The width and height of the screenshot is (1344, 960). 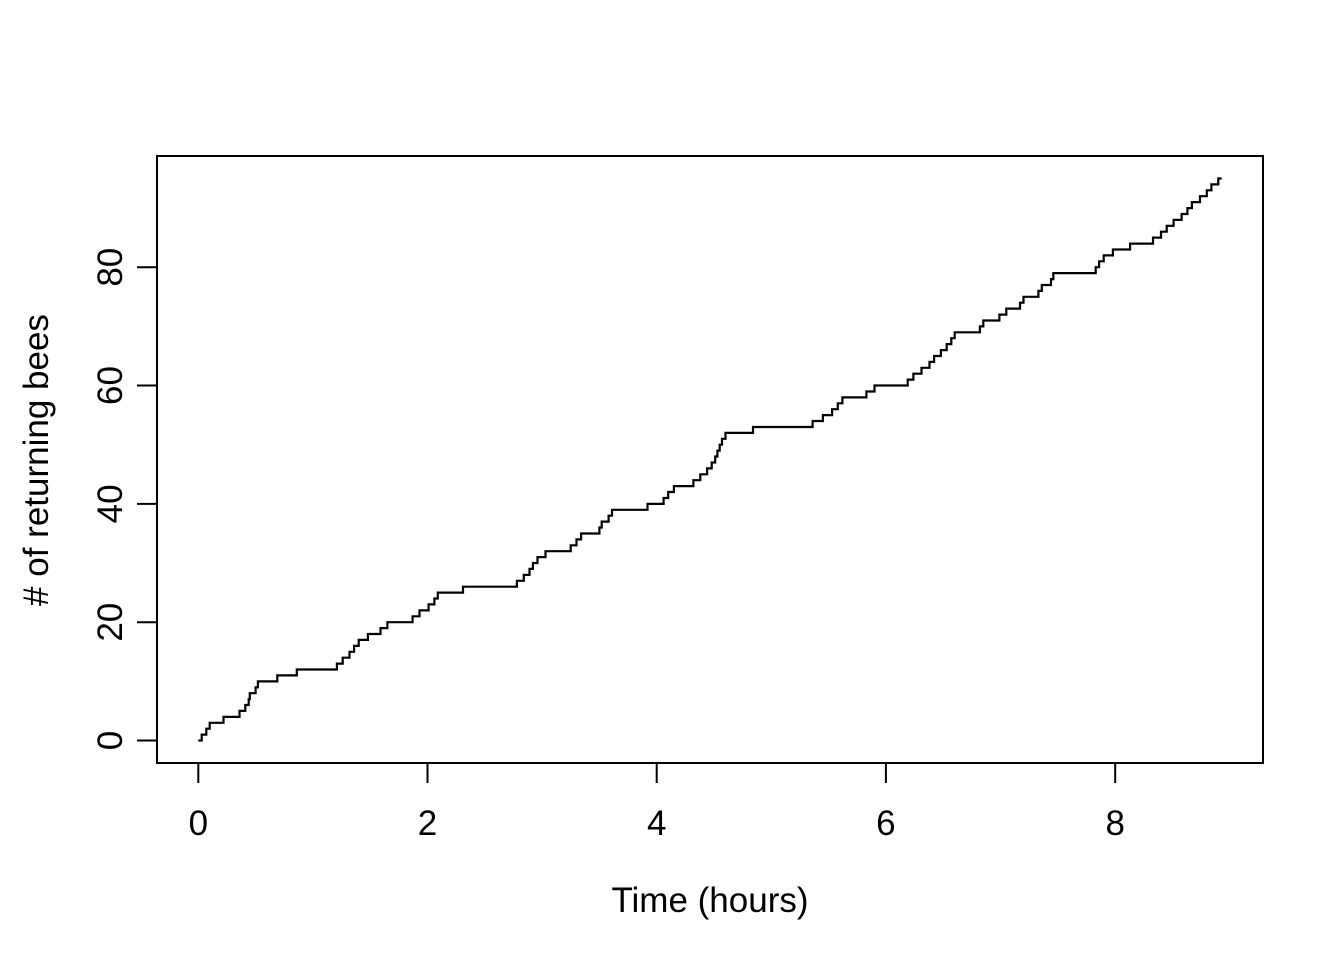 I want to click on y-axis-ticks: 0 20 40 60 80, so click(x=124, y=499).